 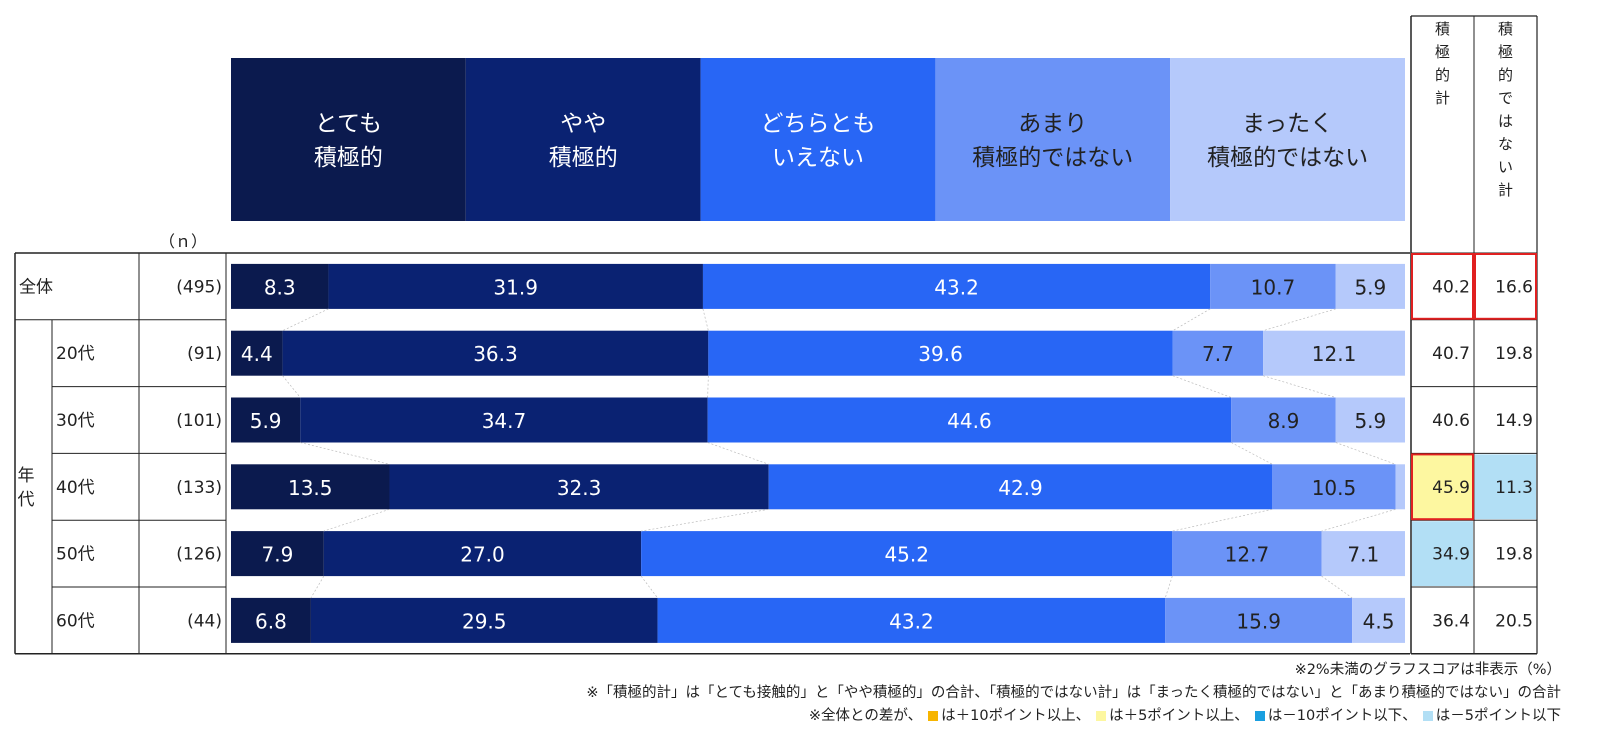 What do you see at coordinates (1427, 670) in the screenshot?
I see `note-small-scores: ※2%未満のグラフスコアは非表示（%）` at bounding box center [1427, 670].